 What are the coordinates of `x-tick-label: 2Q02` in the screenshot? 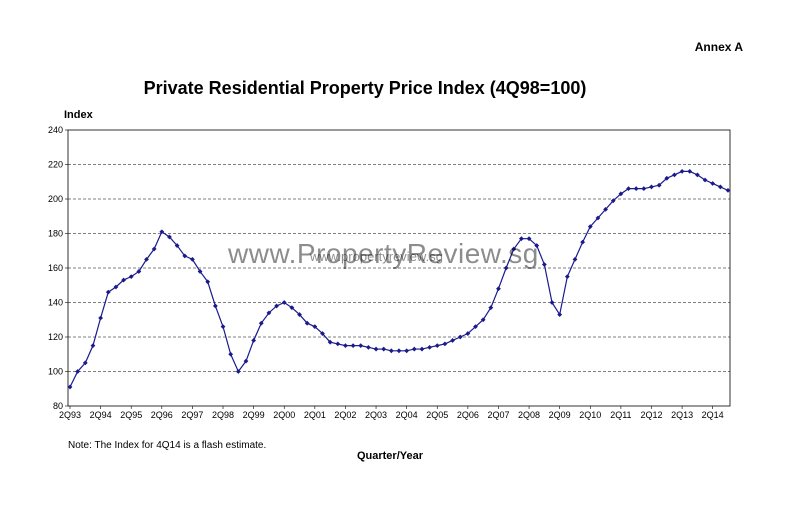 It's located at (345, 415).